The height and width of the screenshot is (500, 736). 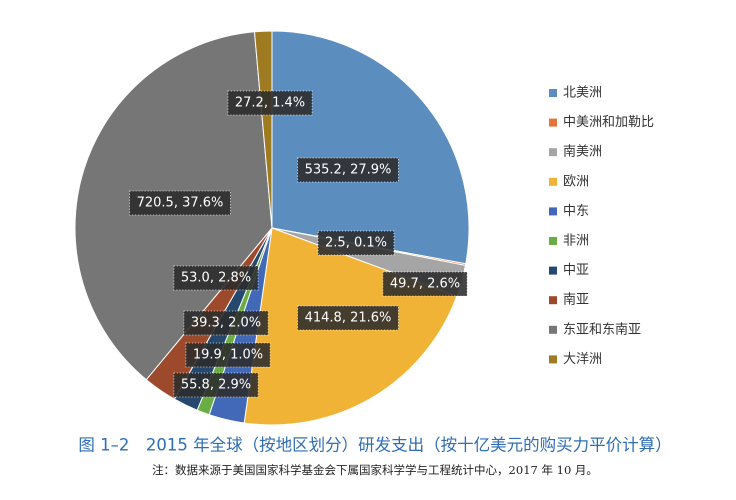 I want to click on chart-title: 图 1–2 2015 年全球（按地区划分）研发支出（按十亿美元的购买力平价计算）, so click(x=374, y=445).